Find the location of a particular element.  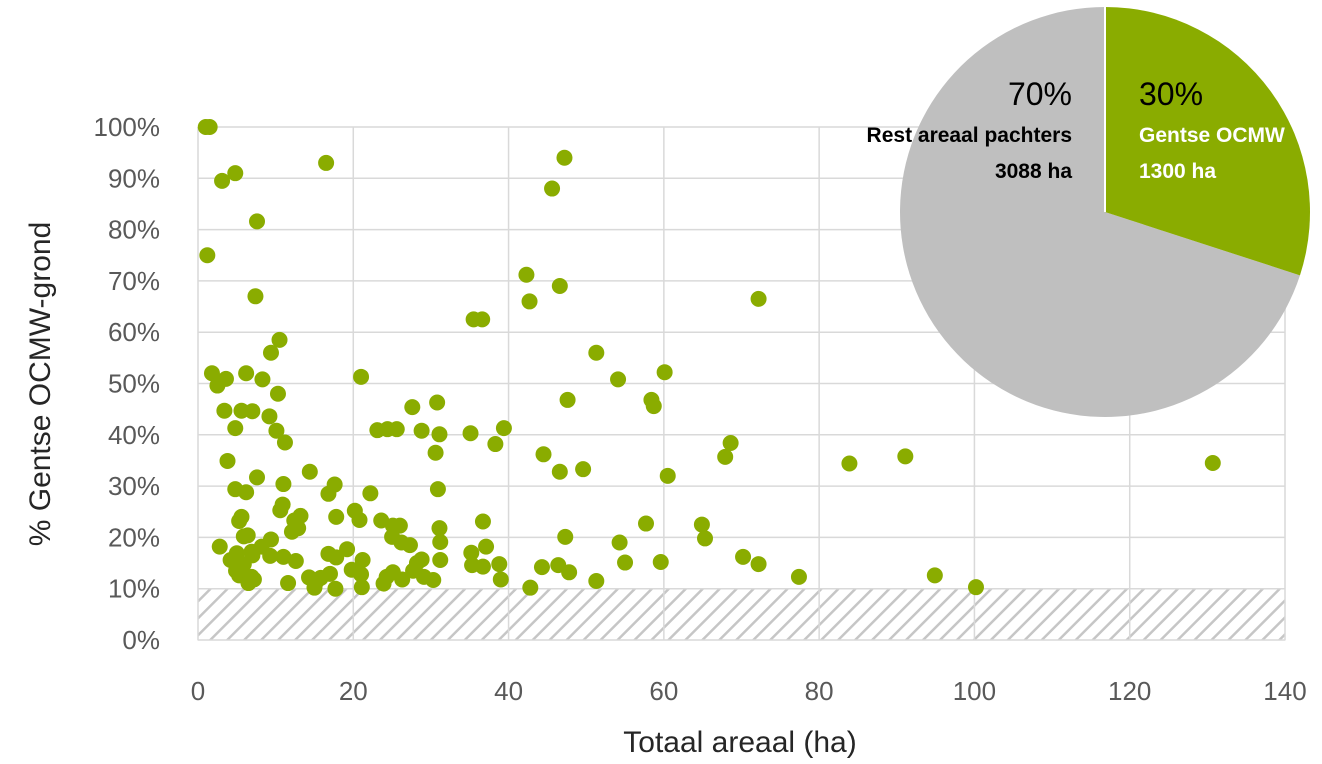

below-threshold-band is located at coordinates (741, 614).